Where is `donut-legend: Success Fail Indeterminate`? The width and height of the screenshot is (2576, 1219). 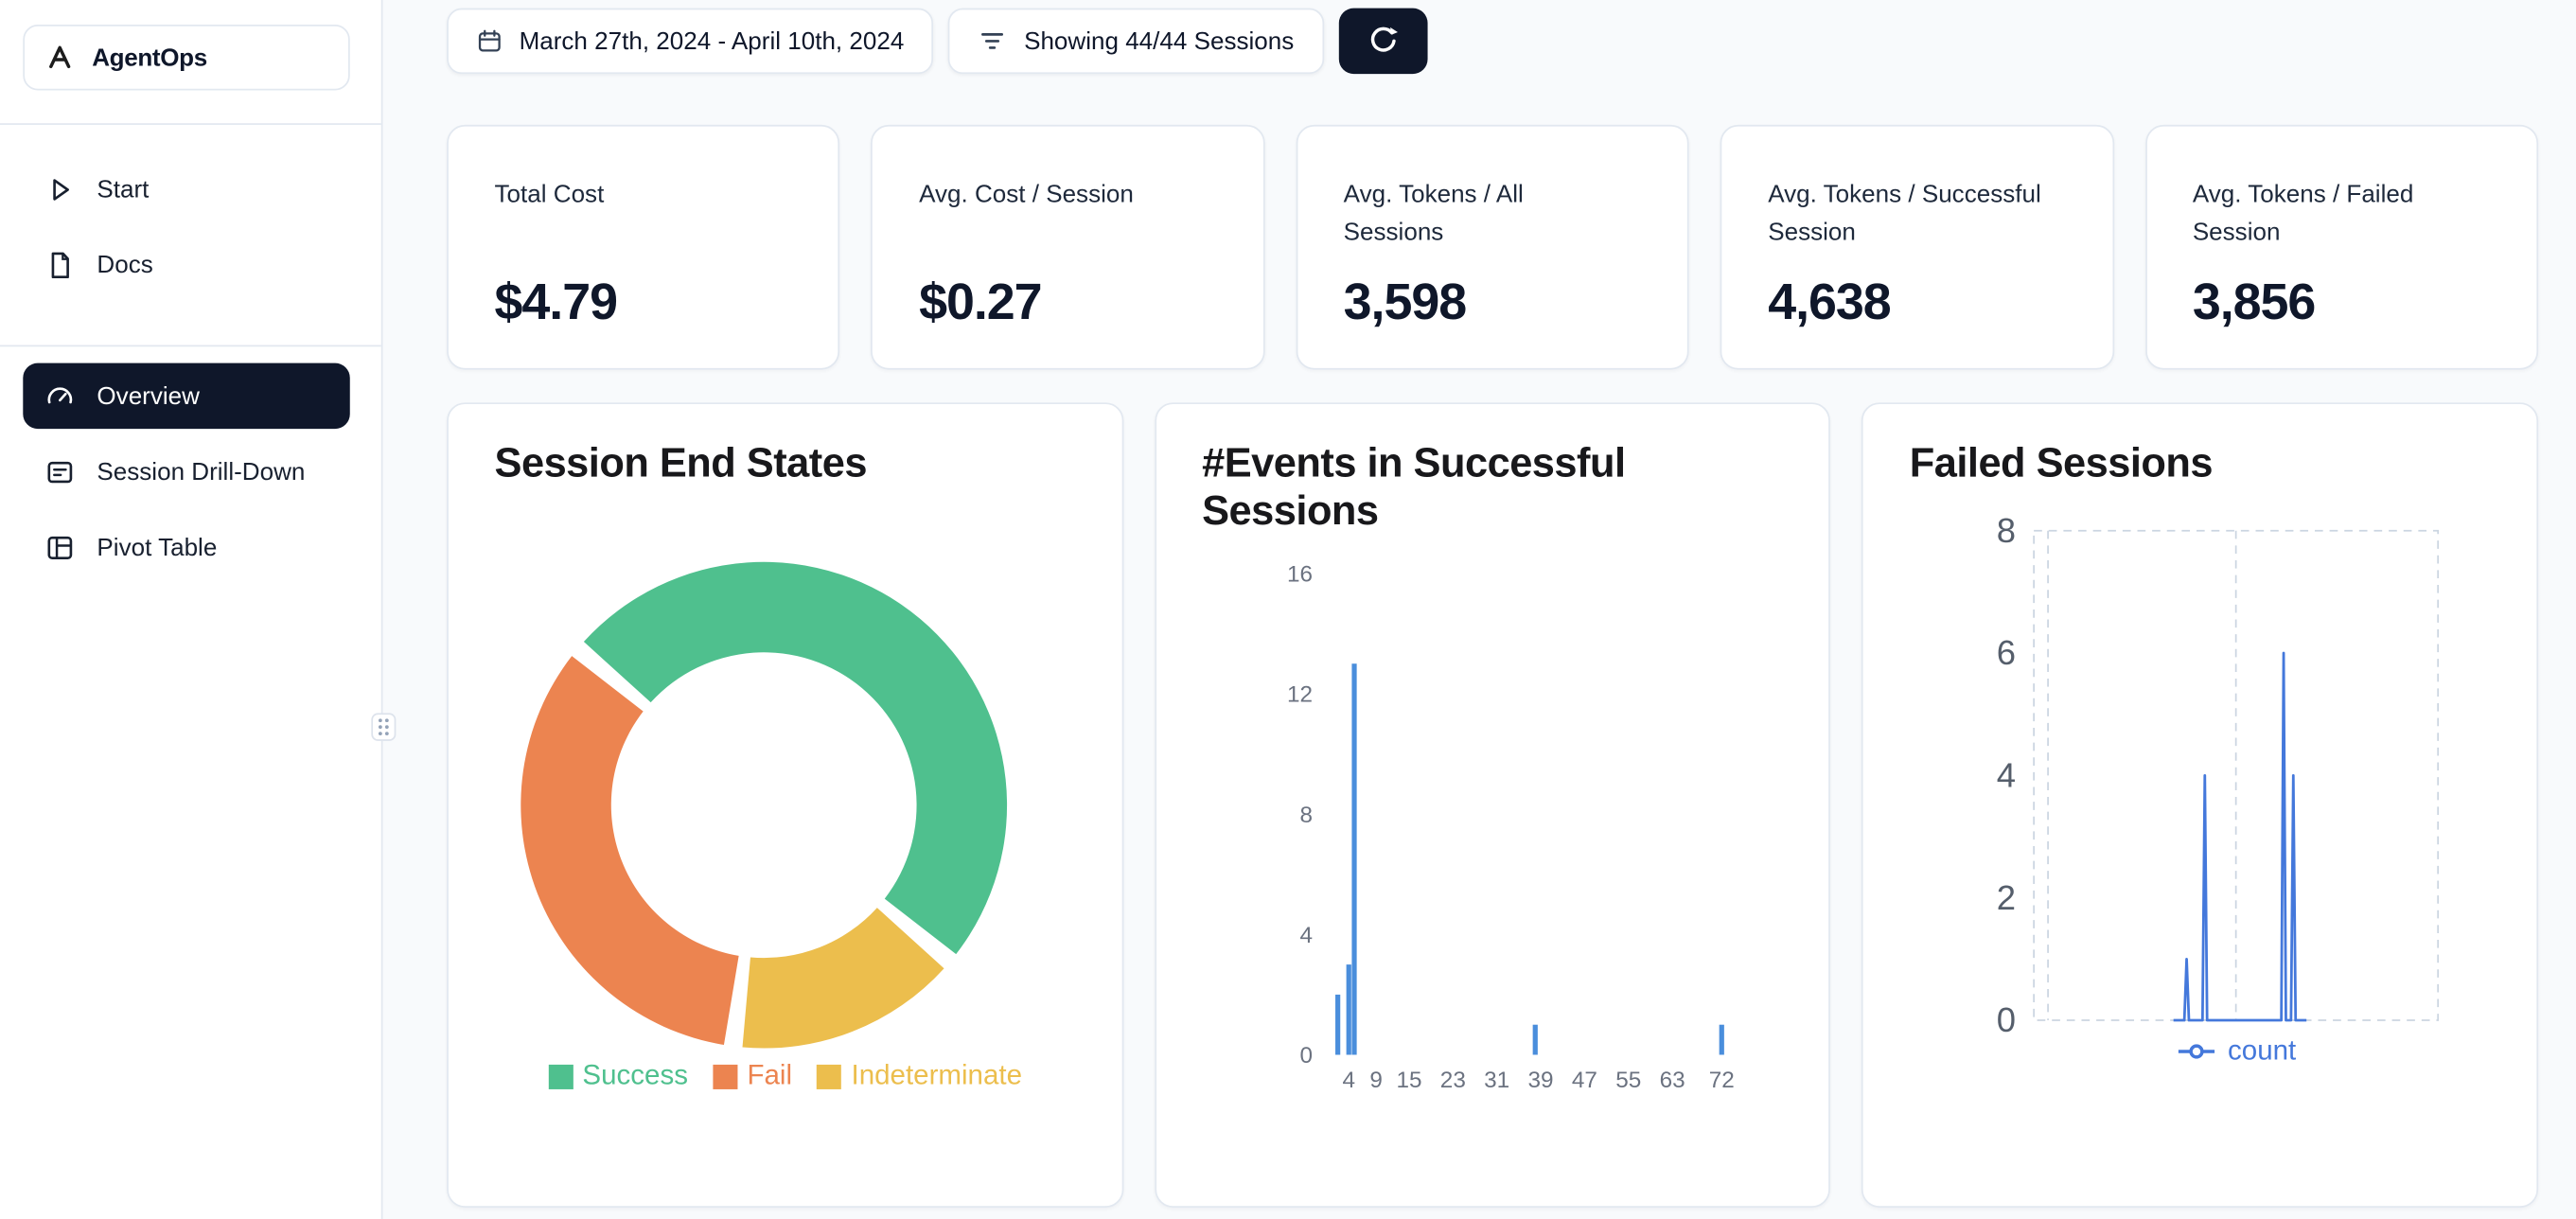 donut-legend: Success Fail Indeterminate is located at coordinates (785, 1076).